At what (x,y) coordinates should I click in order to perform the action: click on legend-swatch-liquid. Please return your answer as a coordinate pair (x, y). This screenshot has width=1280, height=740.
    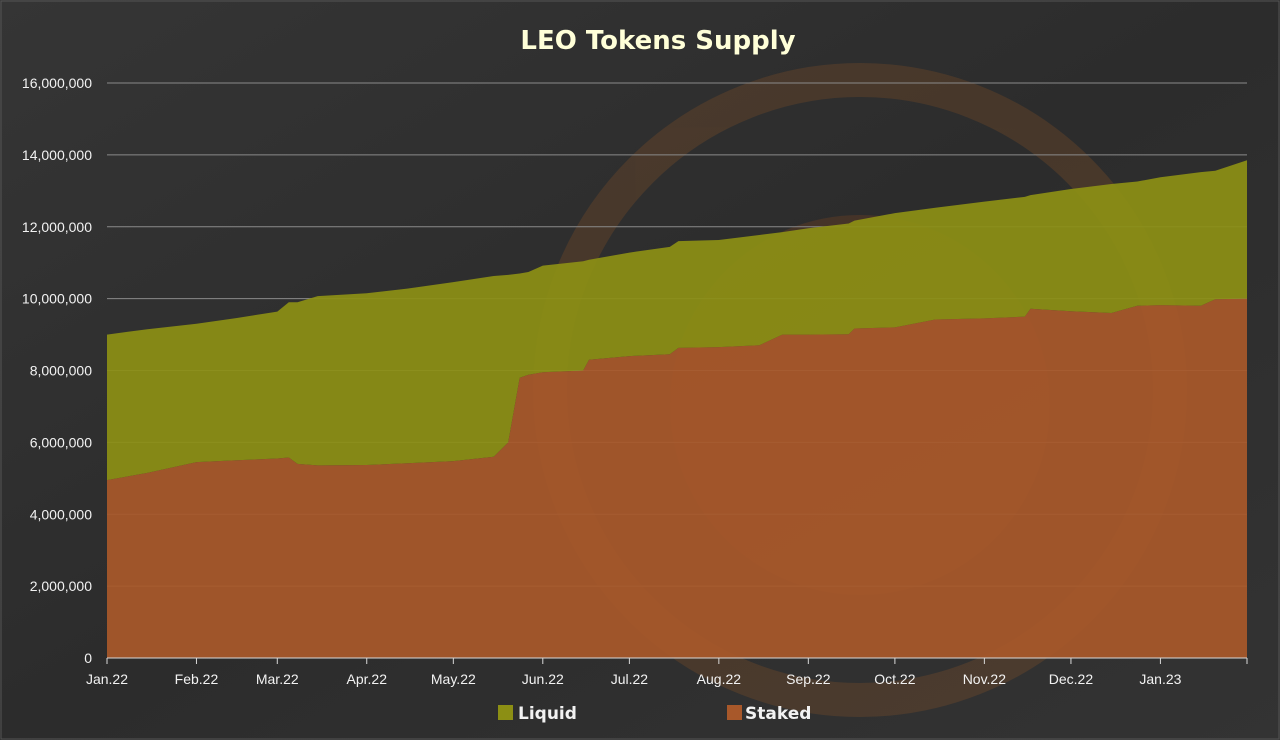
    Looking at the image, I should click on (505, 712).